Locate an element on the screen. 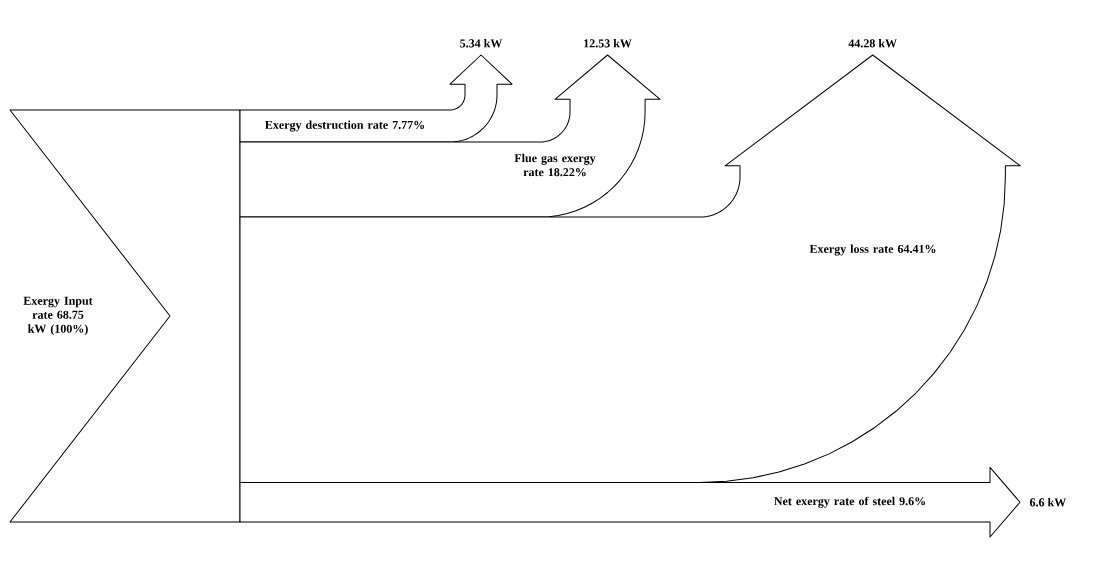 Image resolution: width=1099 pixels, height=581 pixels. text: Exergy Input rate 68.75 kW (100%) is located at coordinates (58, 316).